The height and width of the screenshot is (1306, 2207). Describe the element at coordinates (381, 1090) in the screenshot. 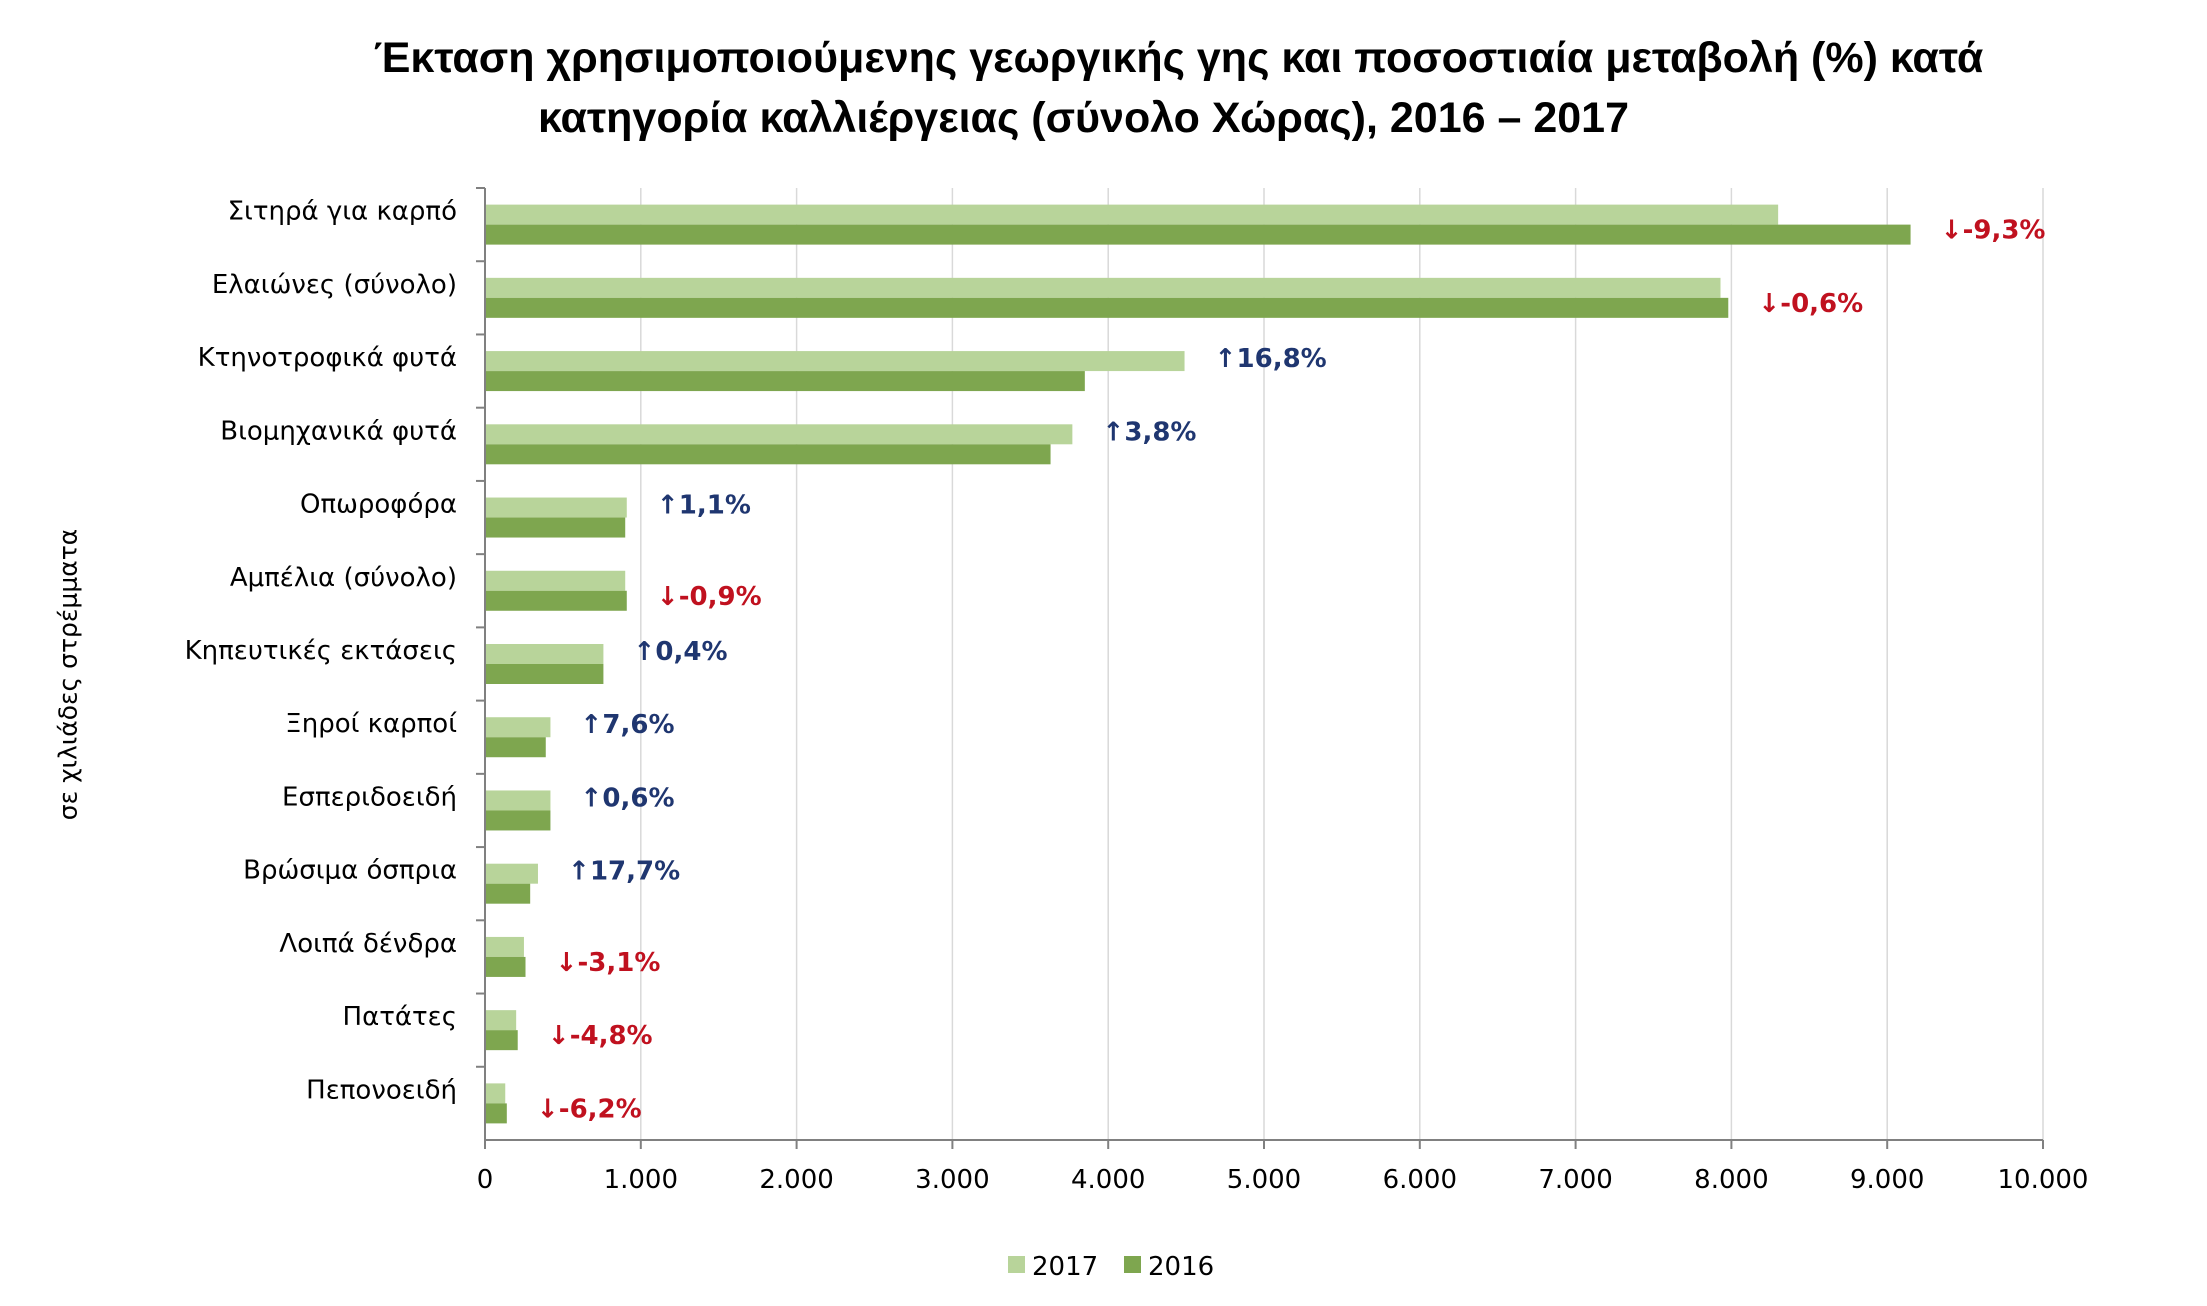

I see `category-label: Πεπονοειδή` at that location.